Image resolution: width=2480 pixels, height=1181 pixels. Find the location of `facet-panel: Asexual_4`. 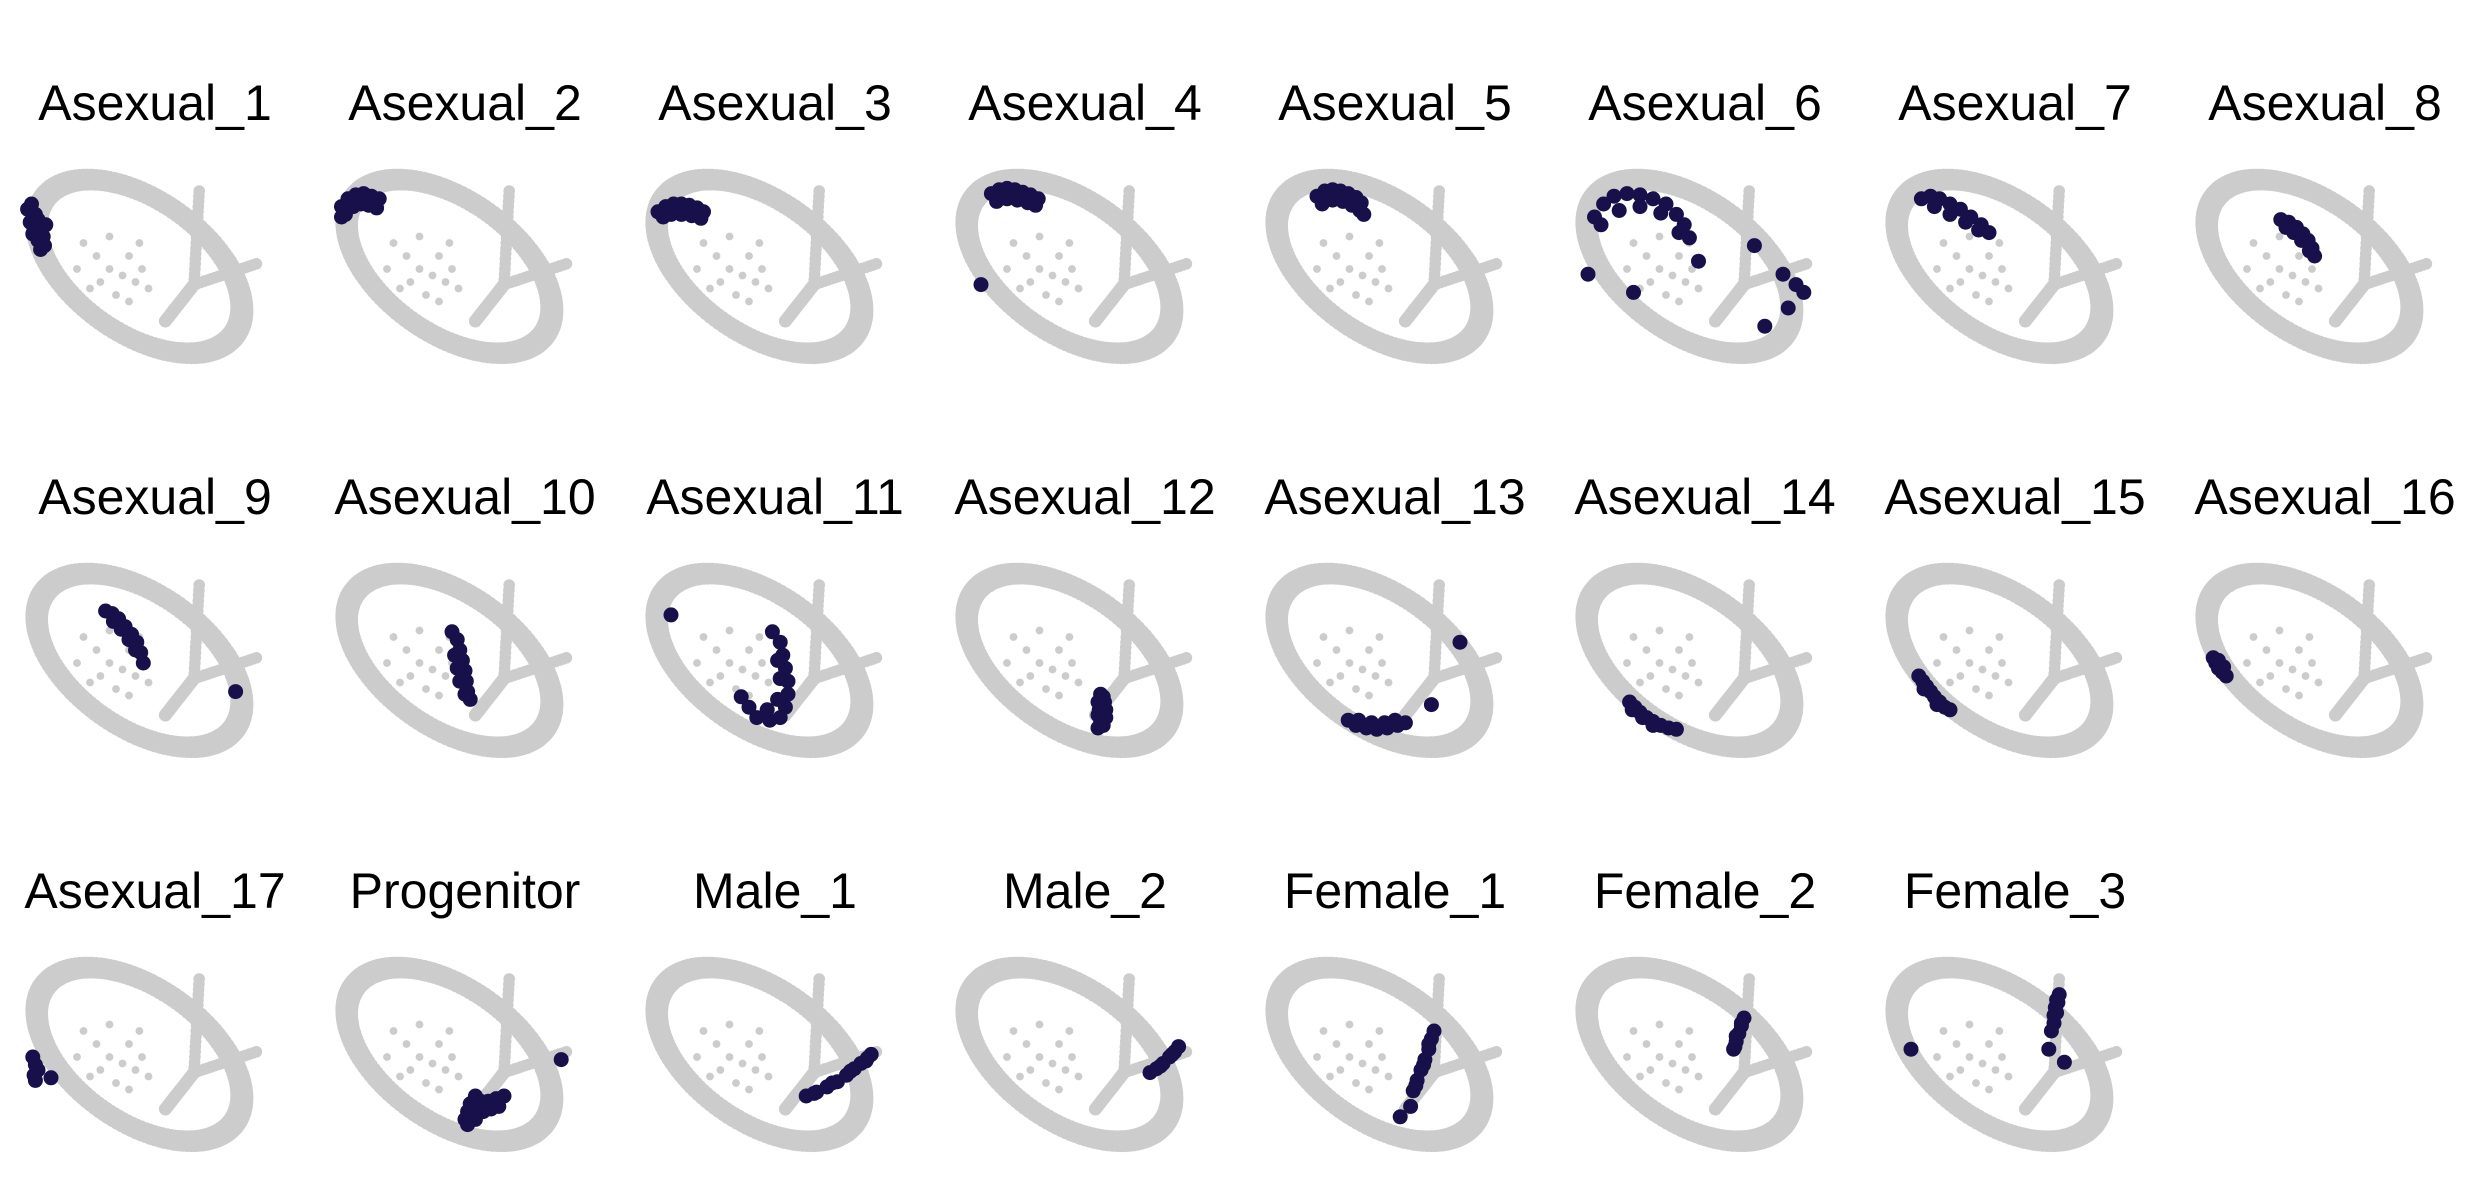

facet-panel: Asexual_4 is located at coordinates (1078, 220).